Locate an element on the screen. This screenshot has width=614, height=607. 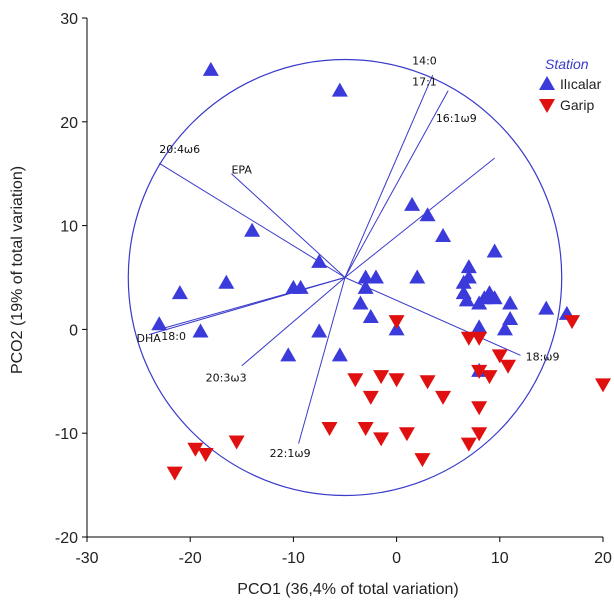
legend-title: Station is located at coordinates (567, 64).